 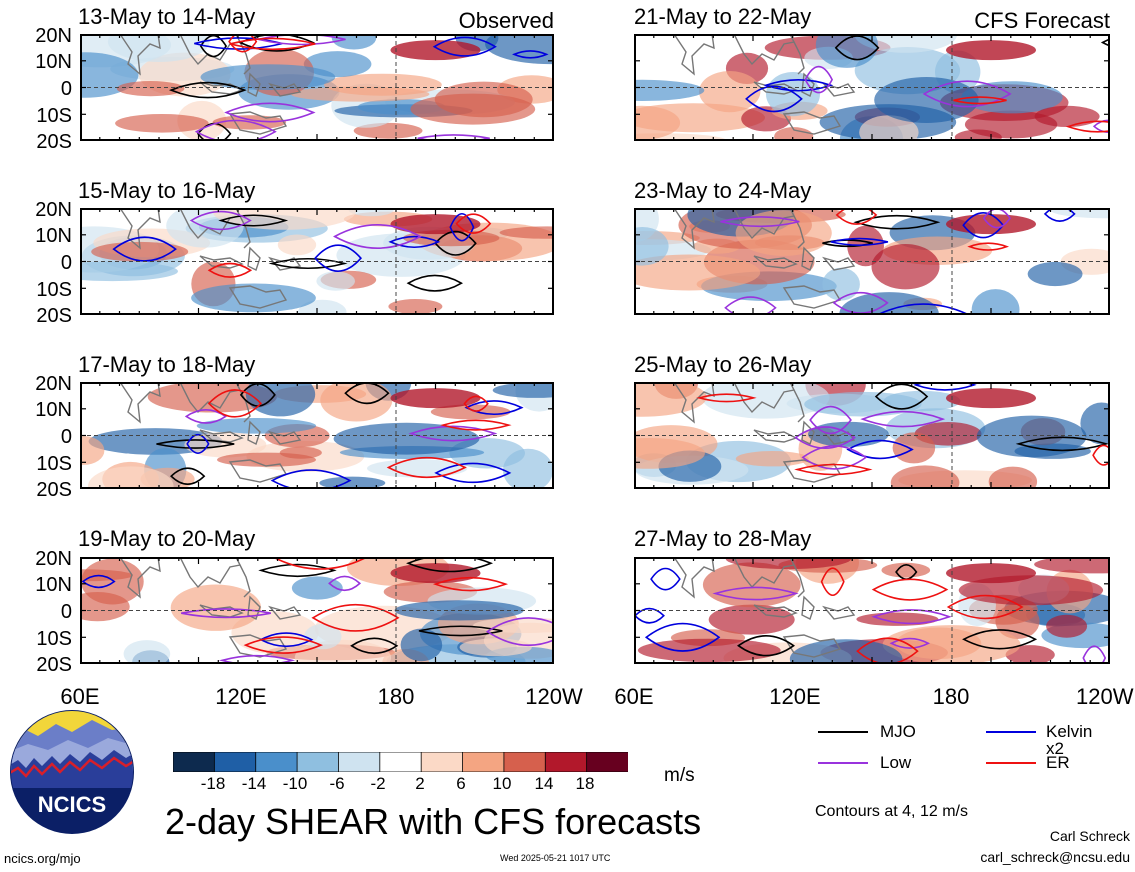 I want to click on y-tick-label: 10S, so click(x=54, y=464).